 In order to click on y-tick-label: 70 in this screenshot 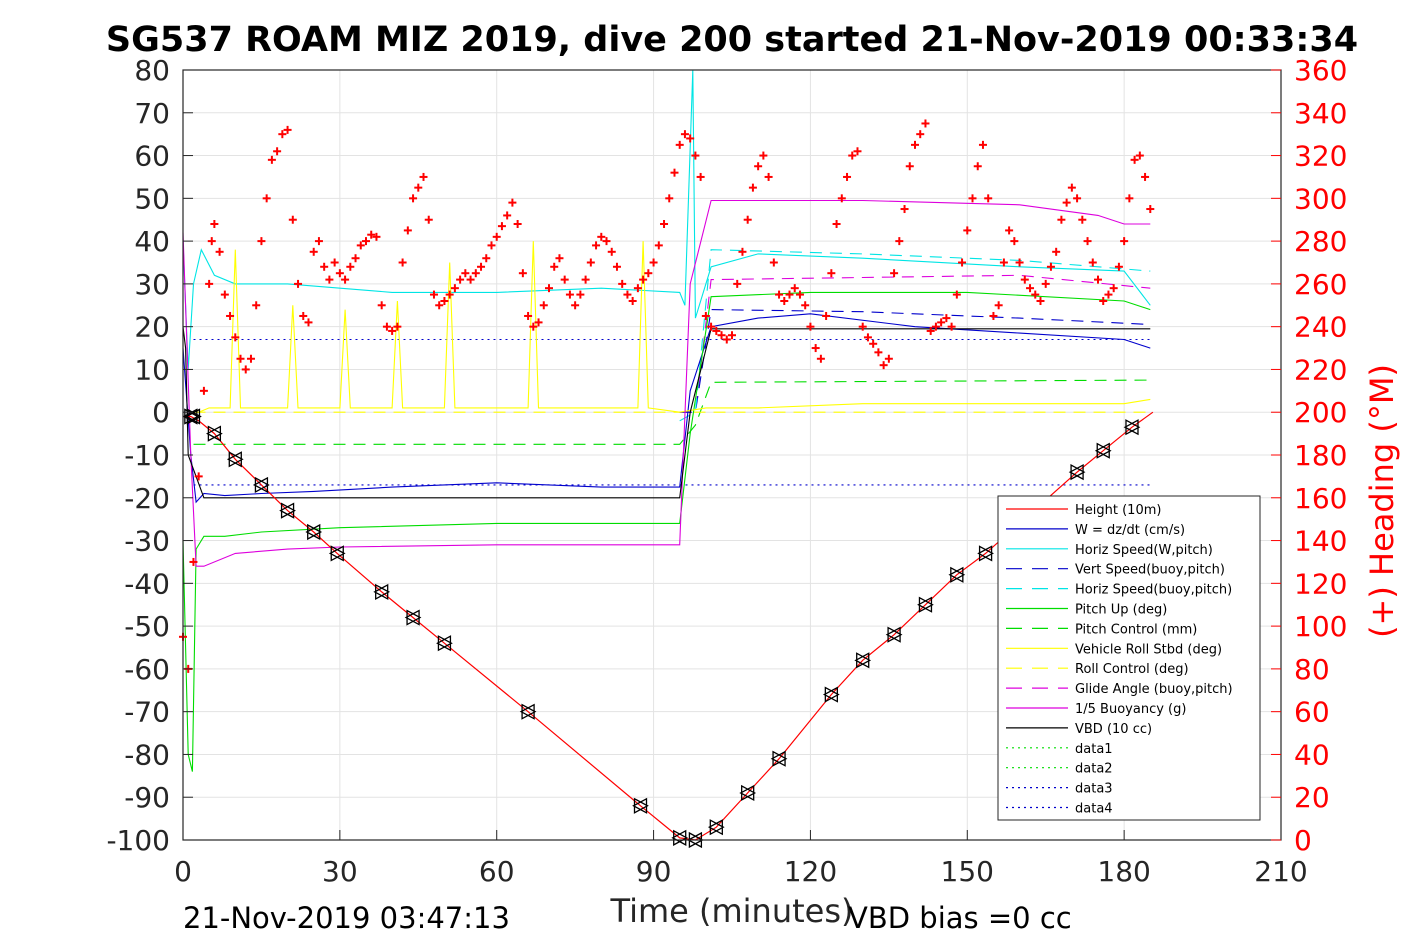, I will do `click(152, 113)`.